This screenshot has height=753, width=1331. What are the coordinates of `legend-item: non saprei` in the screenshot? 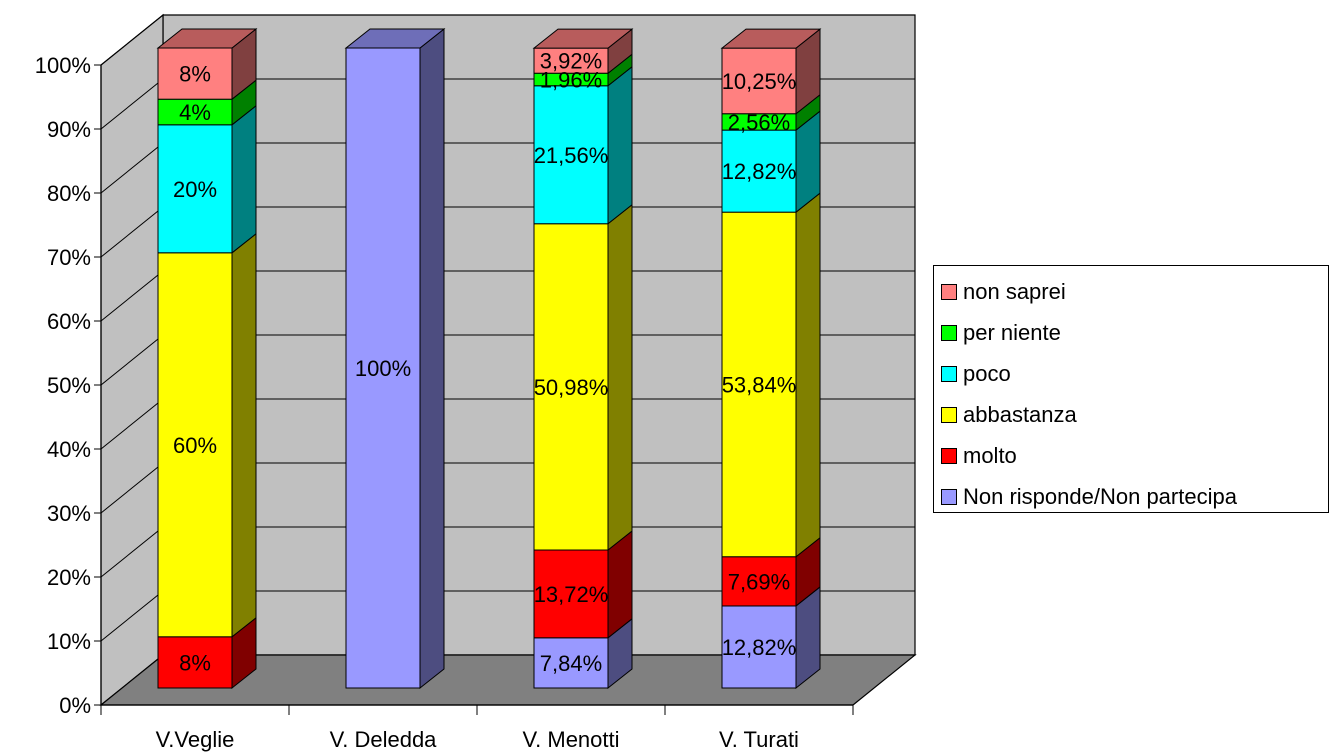 It's located at (1134, 291).